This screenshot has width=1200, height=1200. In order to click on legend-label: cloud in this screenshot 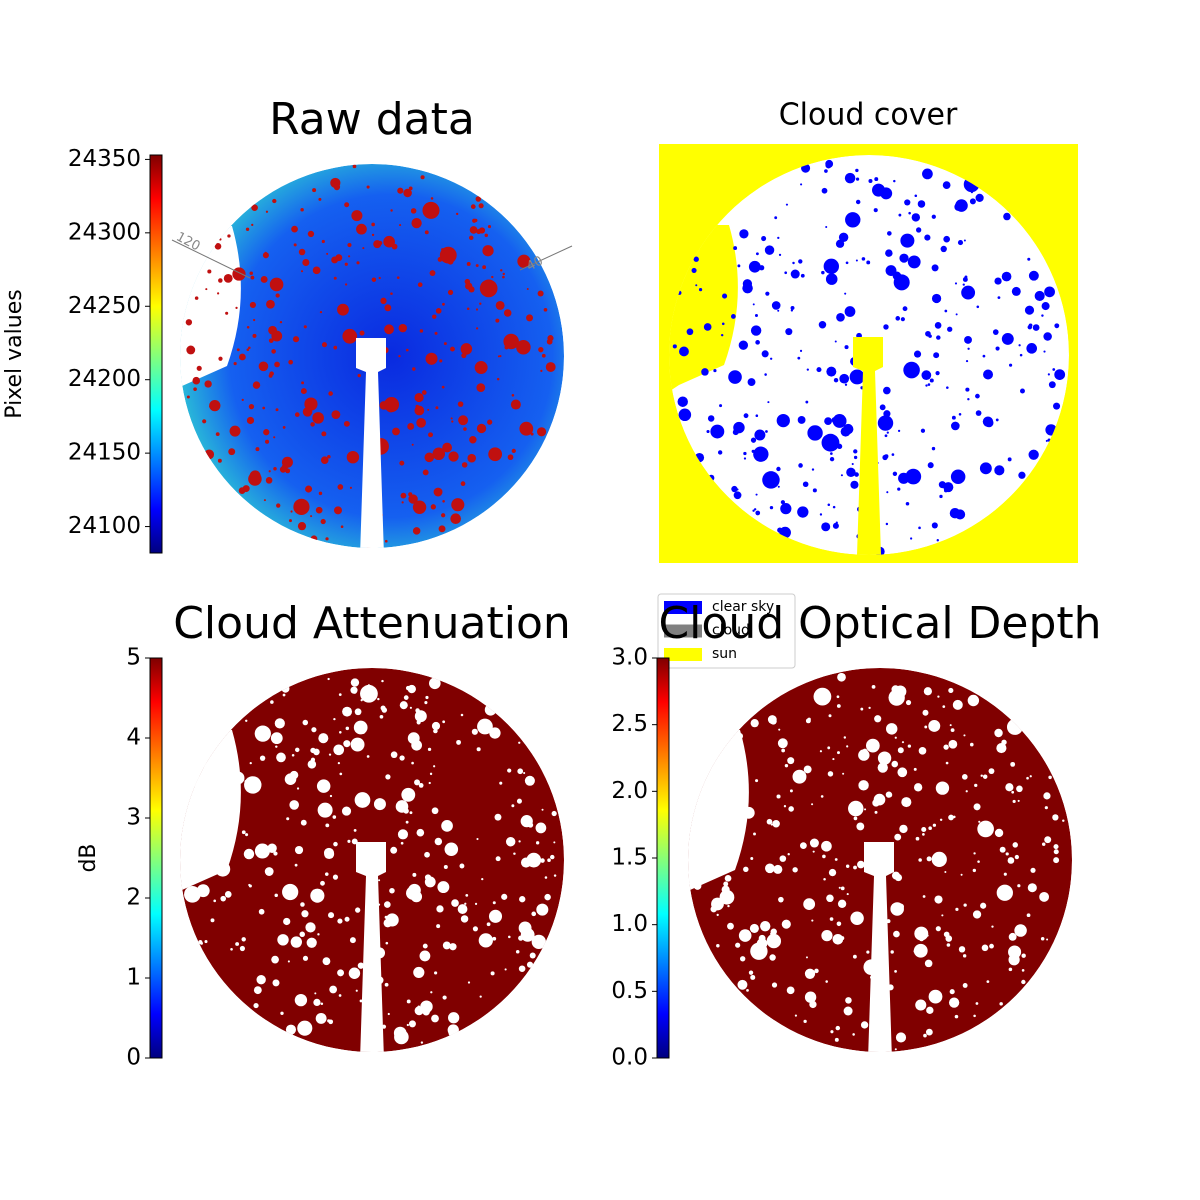, I will do `click(731, 631)`.